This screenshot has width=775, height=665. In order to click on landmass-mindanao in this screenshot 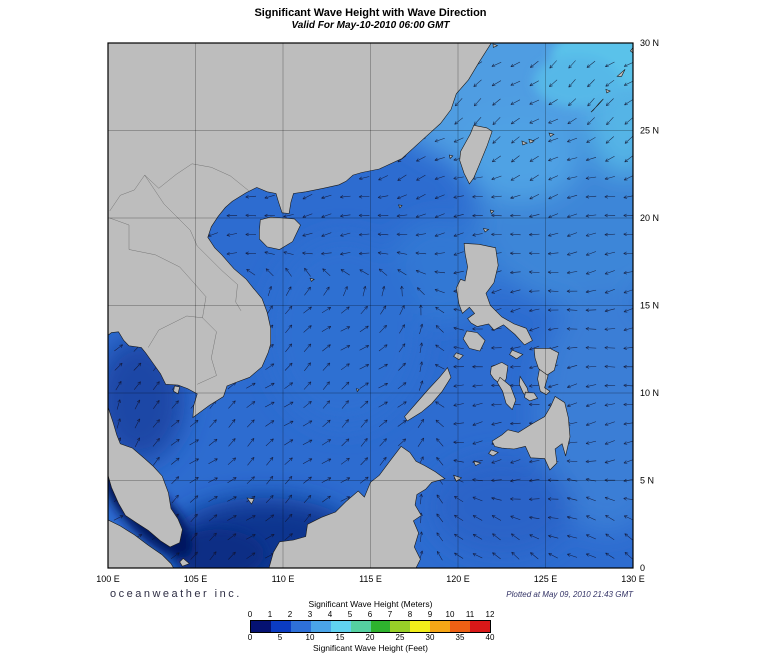, I will do `click(531, 433)`.